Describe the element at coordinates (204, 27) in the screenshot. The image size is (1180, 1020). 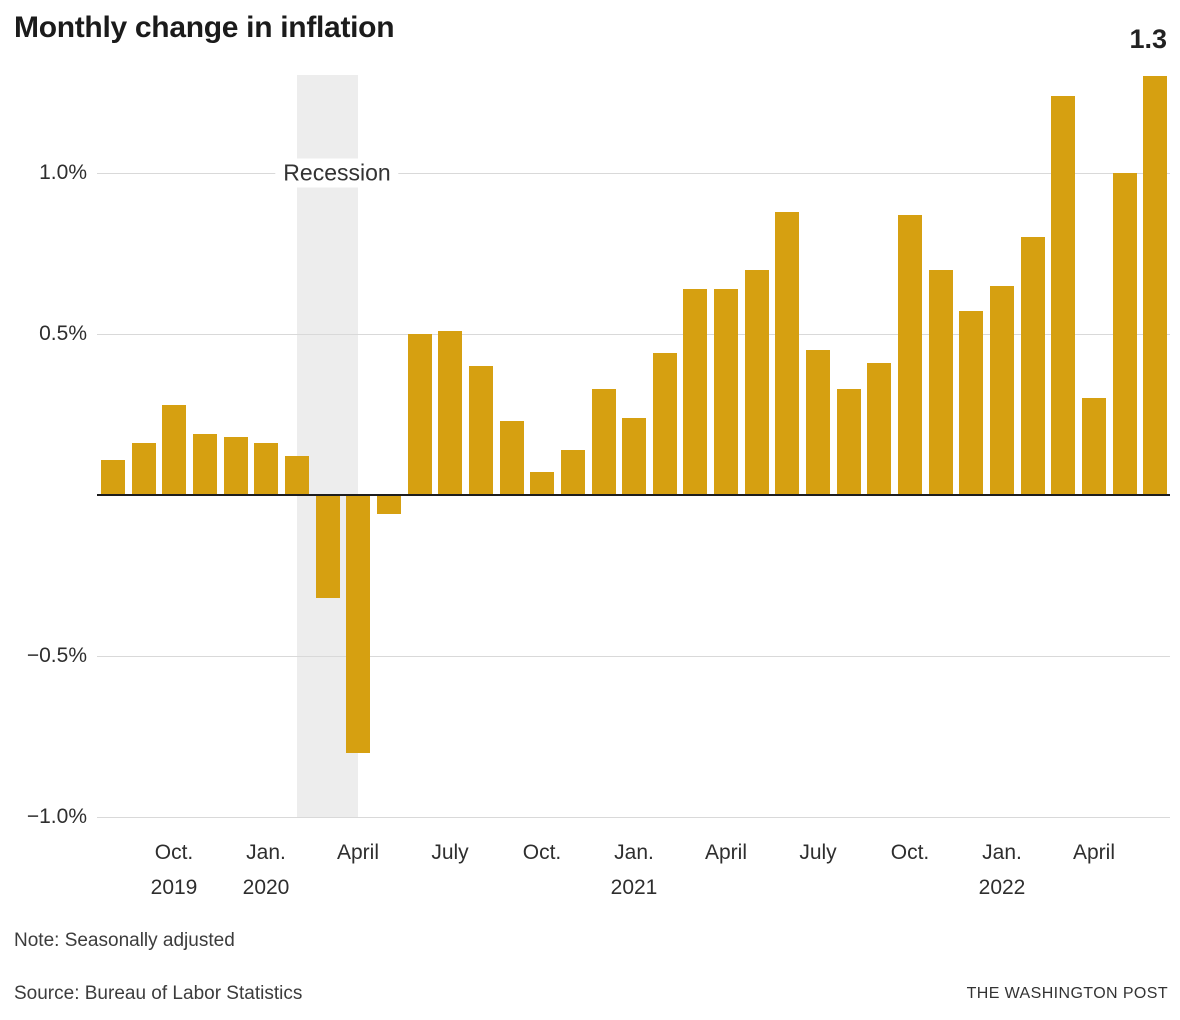
I see `chart-title: Monthly change in inflation` at that location.